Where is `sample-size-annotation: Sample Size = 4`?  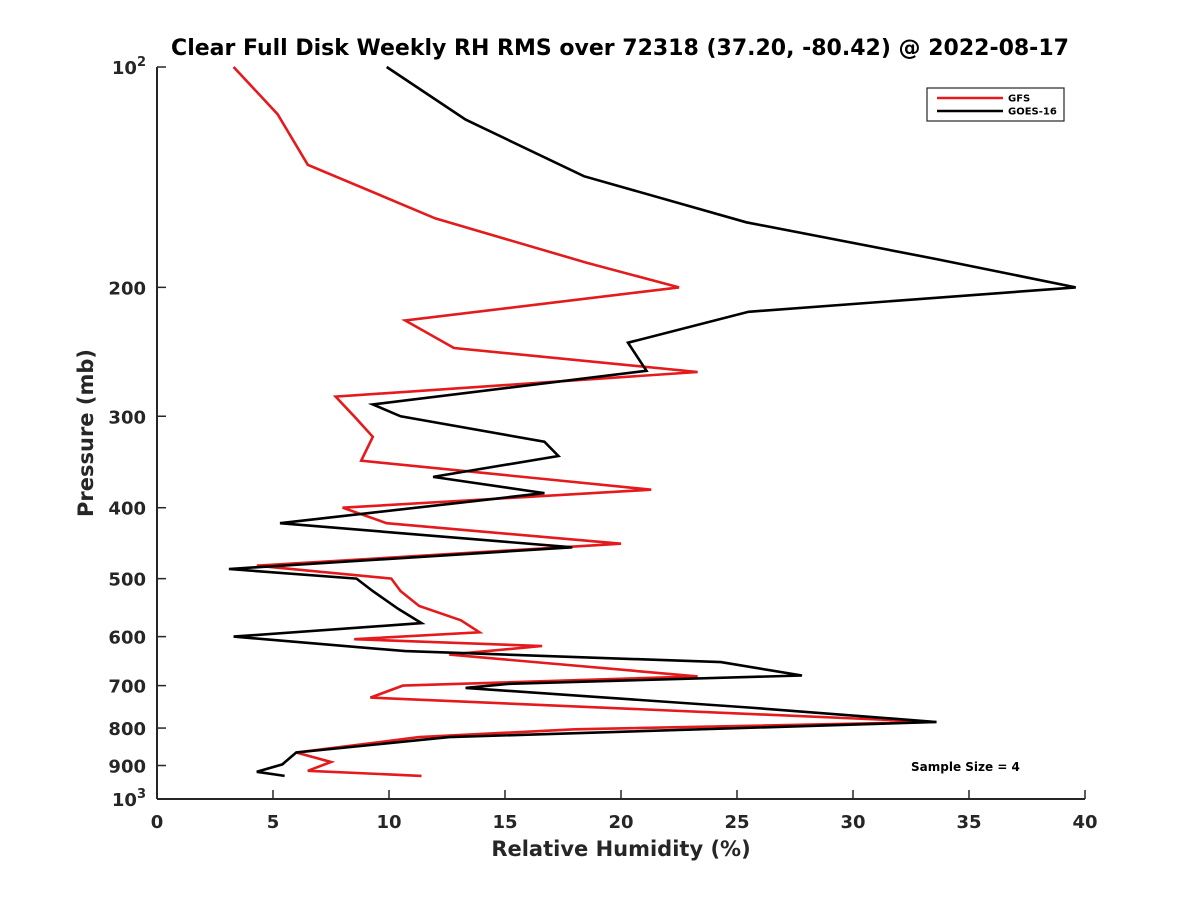 sample-size-annotation: Sample Size = 4 is located at coordinates (965, 767).